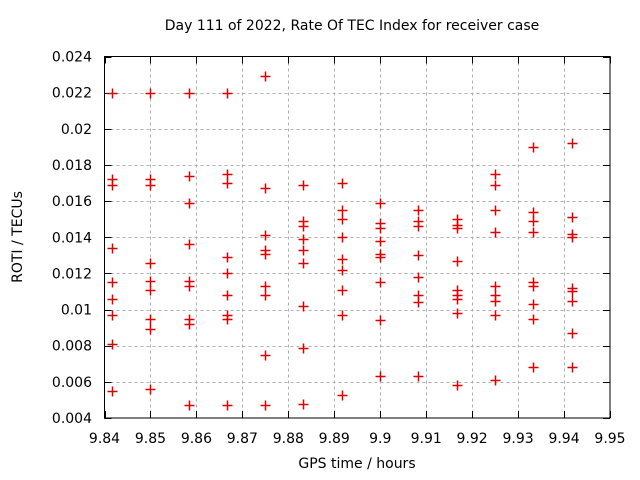 This screenshot has height=480, width=640. What do you see at coordinates (563, 439) in the screenshot?
I see `x-tick-label: 9.94` at bounding box center [563, 439].